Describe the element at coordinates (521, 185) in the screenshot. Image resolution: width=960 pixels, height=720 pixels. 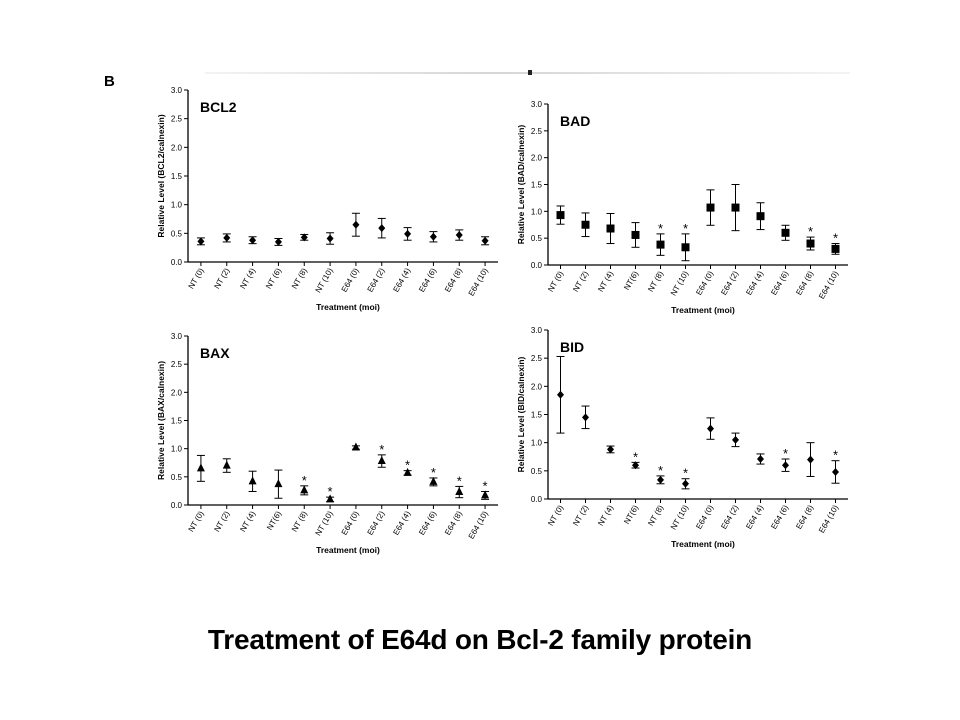
I see `y-axis-label: Relative Level (BAD/calnexin)` at that location.